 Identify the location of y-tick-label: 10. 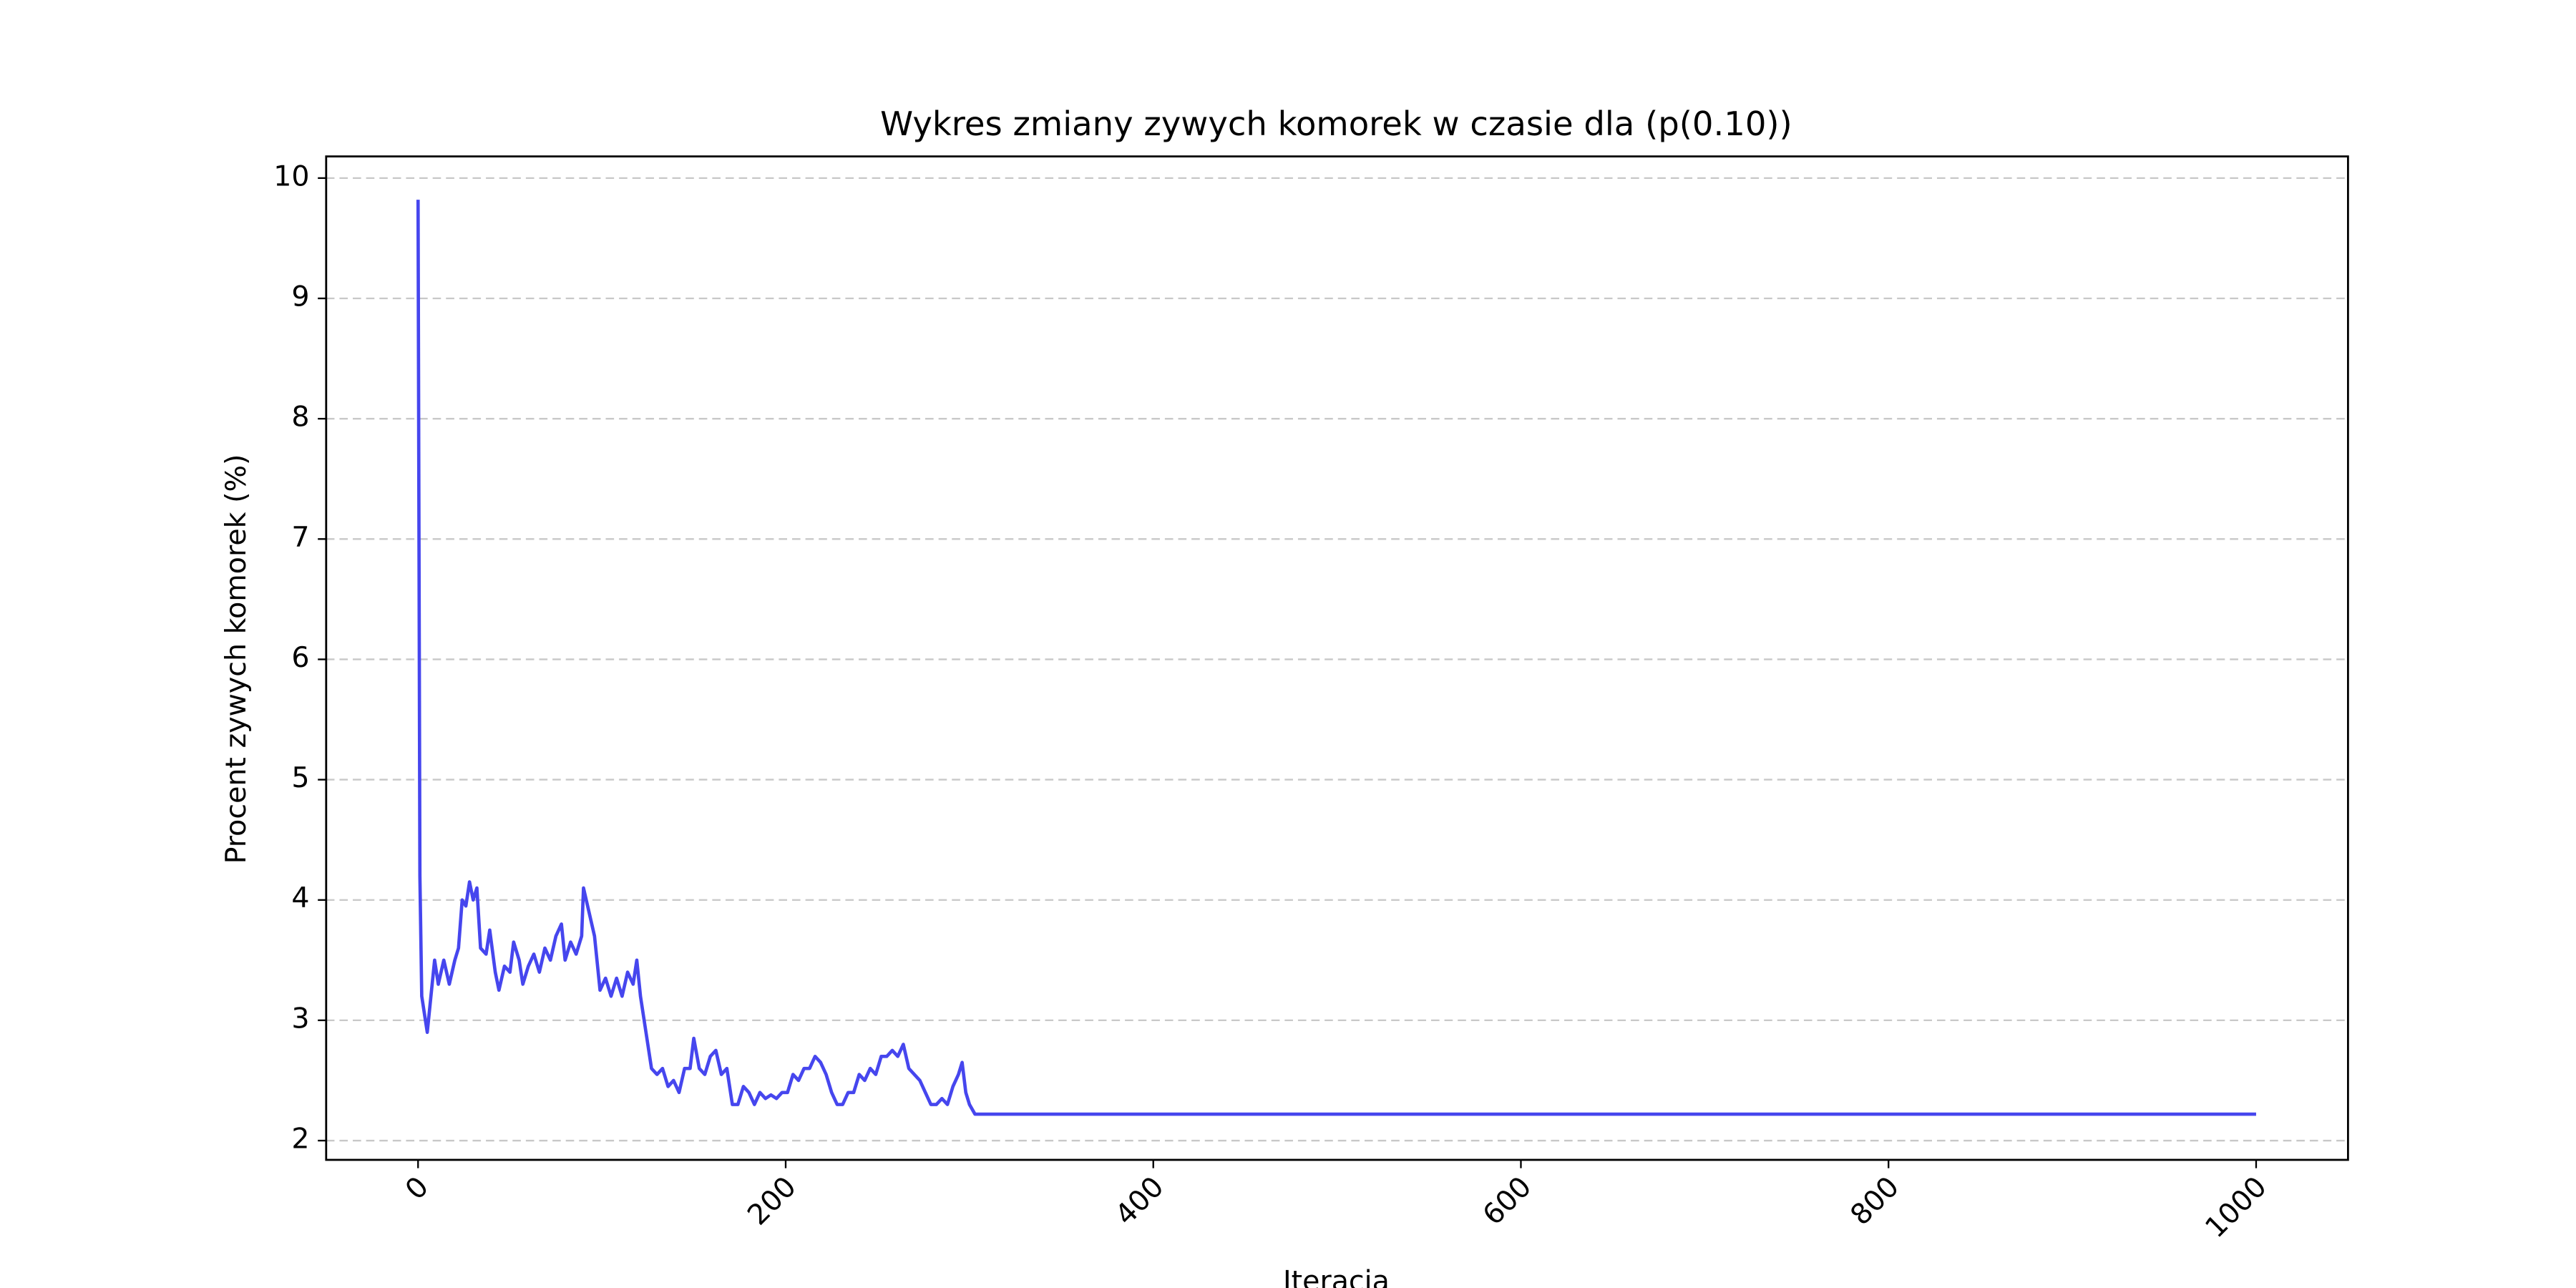
(291, 176).